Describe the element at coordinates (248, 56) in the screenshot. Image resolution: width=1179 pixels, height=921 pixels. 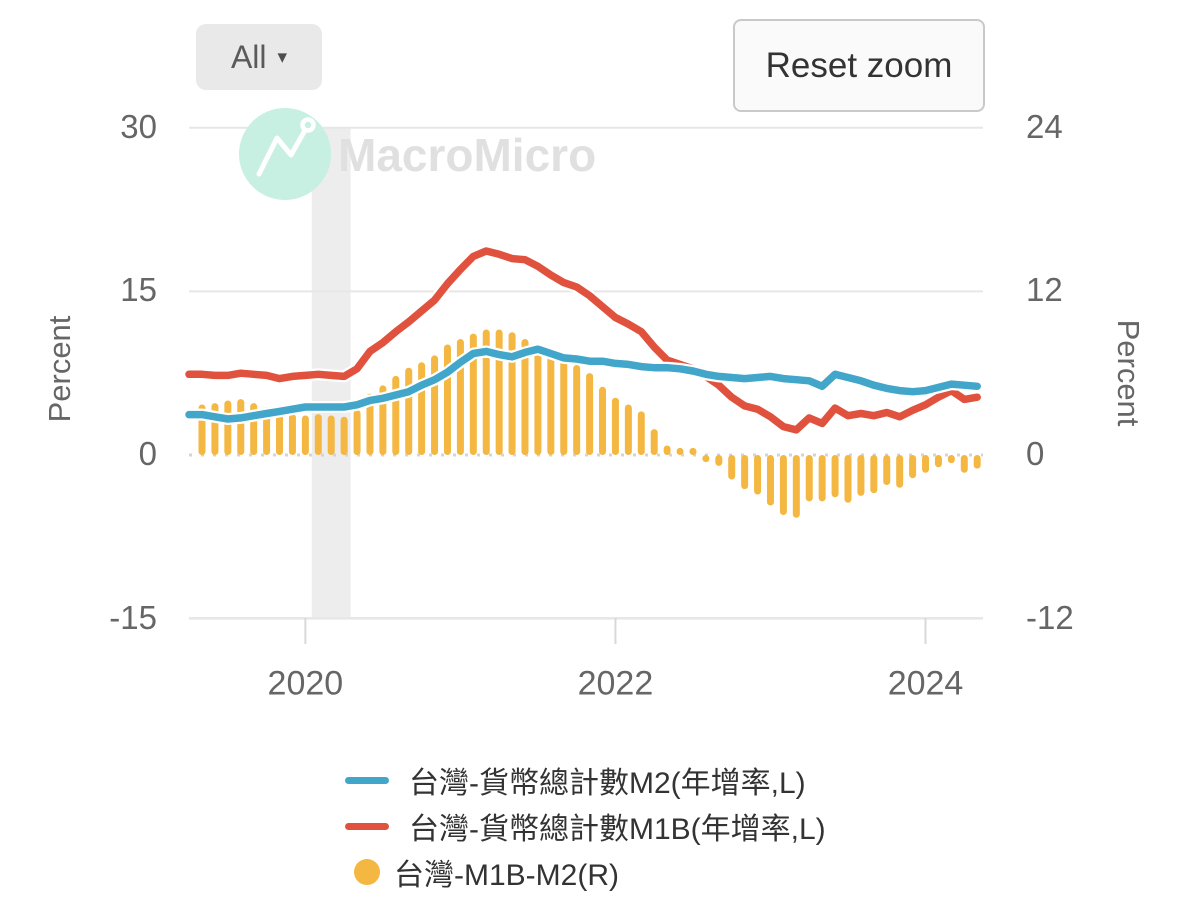
I see `range-selector-label: All` at that location.